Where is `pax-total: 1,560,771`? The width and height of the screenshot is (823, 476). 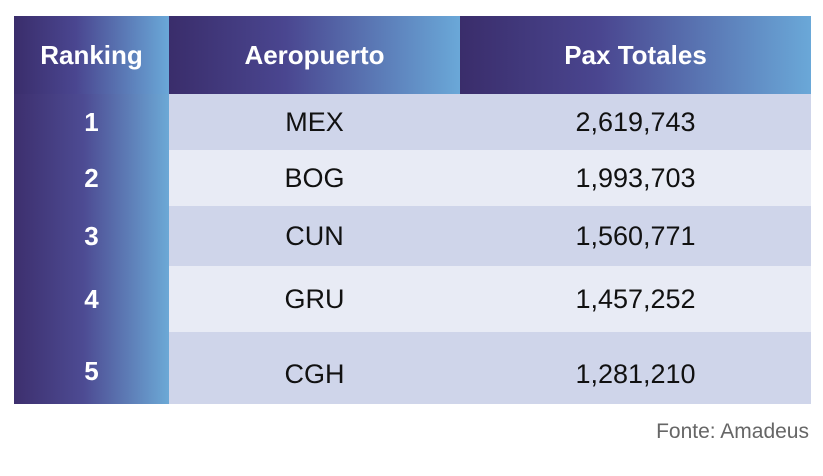
pax-total: 1,560,771 is located at coordinates (635, 235).